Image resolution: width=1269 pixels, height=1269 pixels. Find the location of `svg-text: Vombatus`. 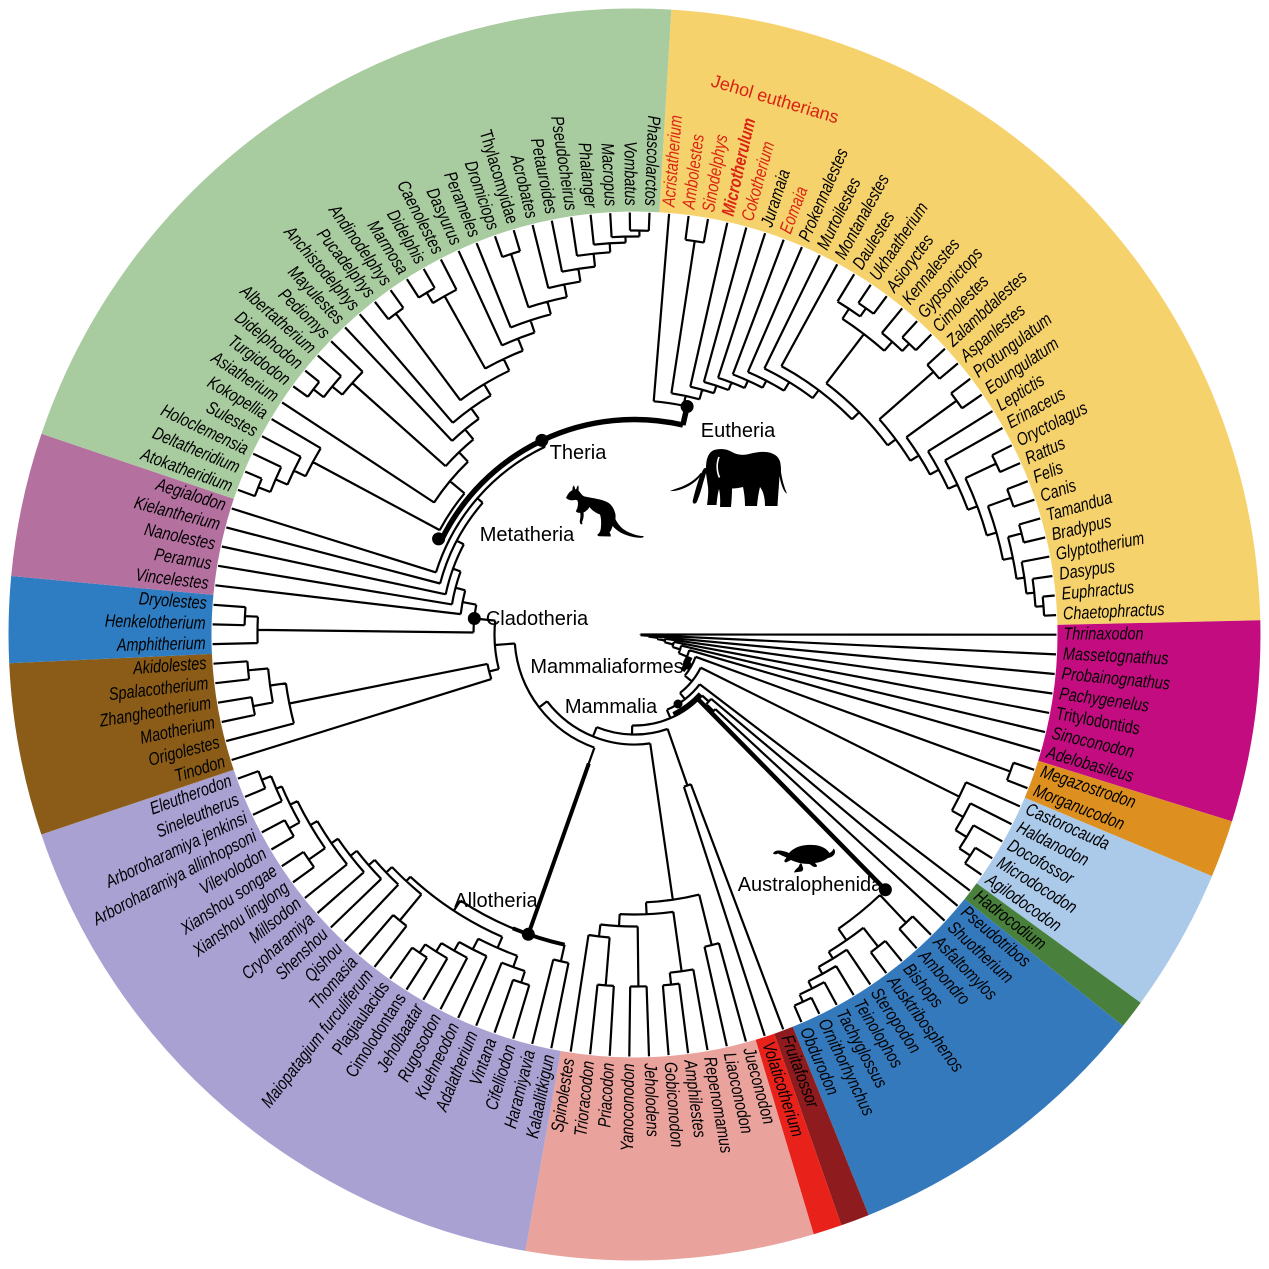

svg-text: Vombatus is located at coordinates (630, 173).